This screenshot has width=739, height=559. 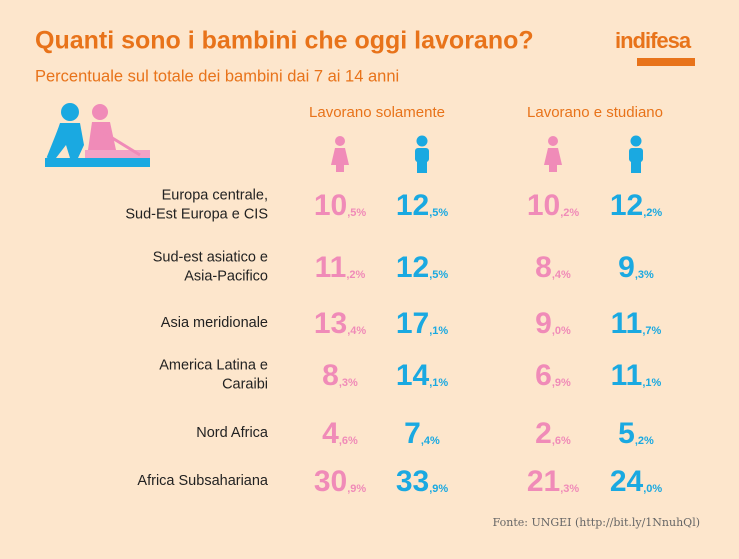 I want to click on value-integer: 24, so click(x=627, y=481).